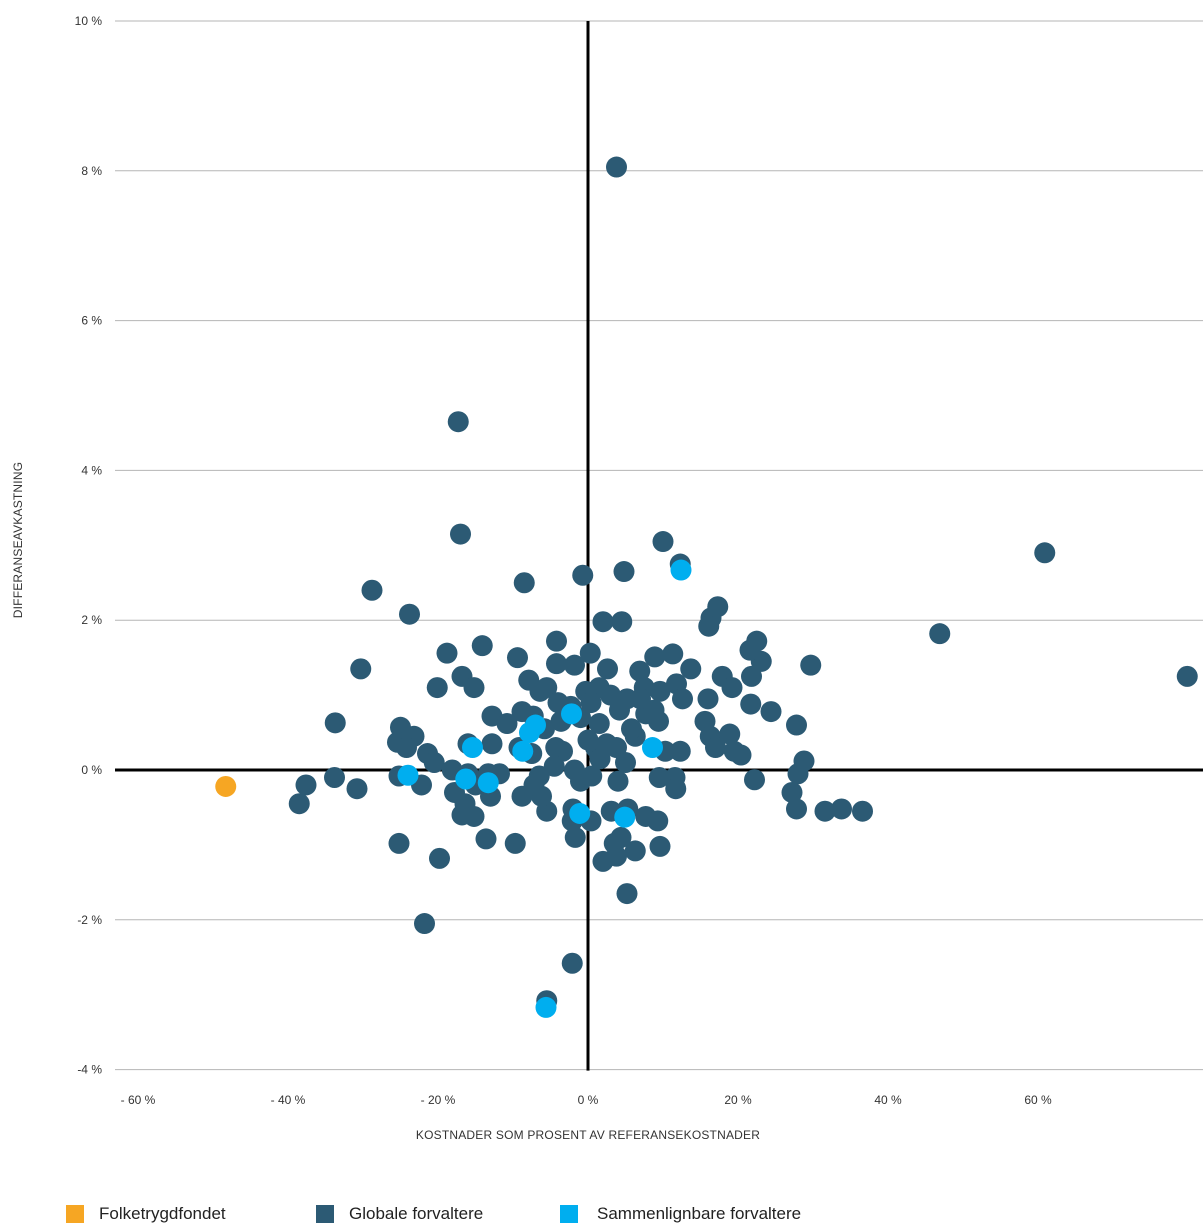  I want to click on x-tick-label: 0 %, so click(588, 1100).